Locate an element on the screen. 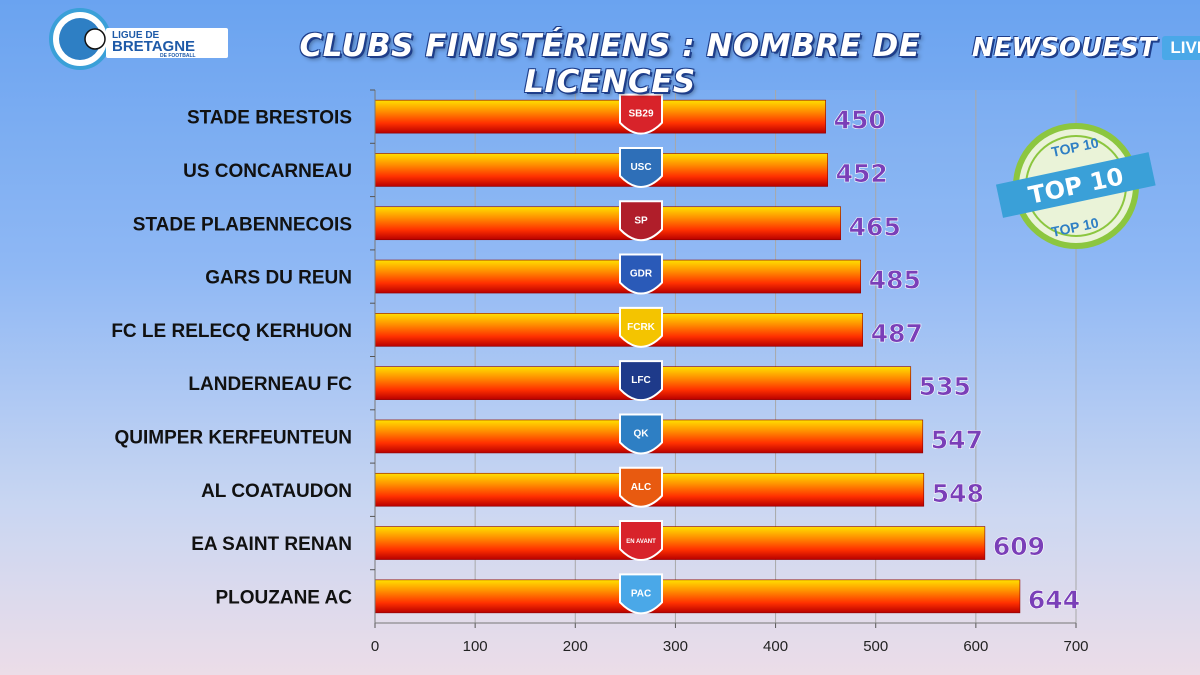  club-logo-icon: USC is located at coordinates (641, 167).